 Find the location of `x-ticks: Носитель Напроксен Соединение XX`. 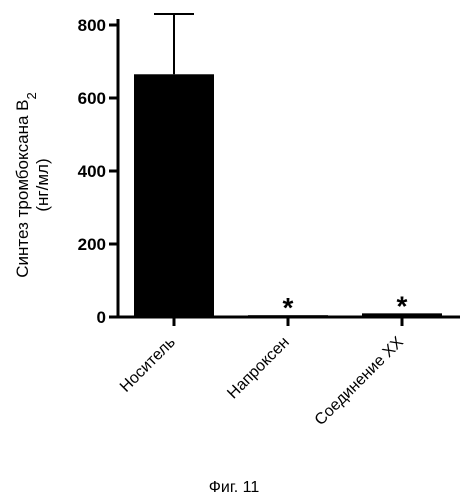

x-ticks: Носитель Напроксен Соединение XX is located at coordinates (262, 373).